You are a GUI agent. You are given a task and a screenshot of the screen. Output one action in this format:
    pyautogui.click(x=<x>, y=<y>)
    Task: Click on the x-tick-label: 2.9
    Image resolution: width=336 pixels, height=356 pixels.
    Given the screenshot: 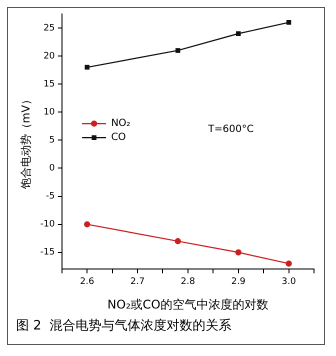 What is the action you would take?
    pyautogui.click(x=238, y=281)
    